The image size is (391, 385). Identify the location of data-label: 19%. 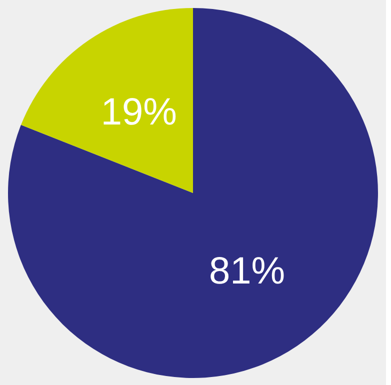
(138, 112).